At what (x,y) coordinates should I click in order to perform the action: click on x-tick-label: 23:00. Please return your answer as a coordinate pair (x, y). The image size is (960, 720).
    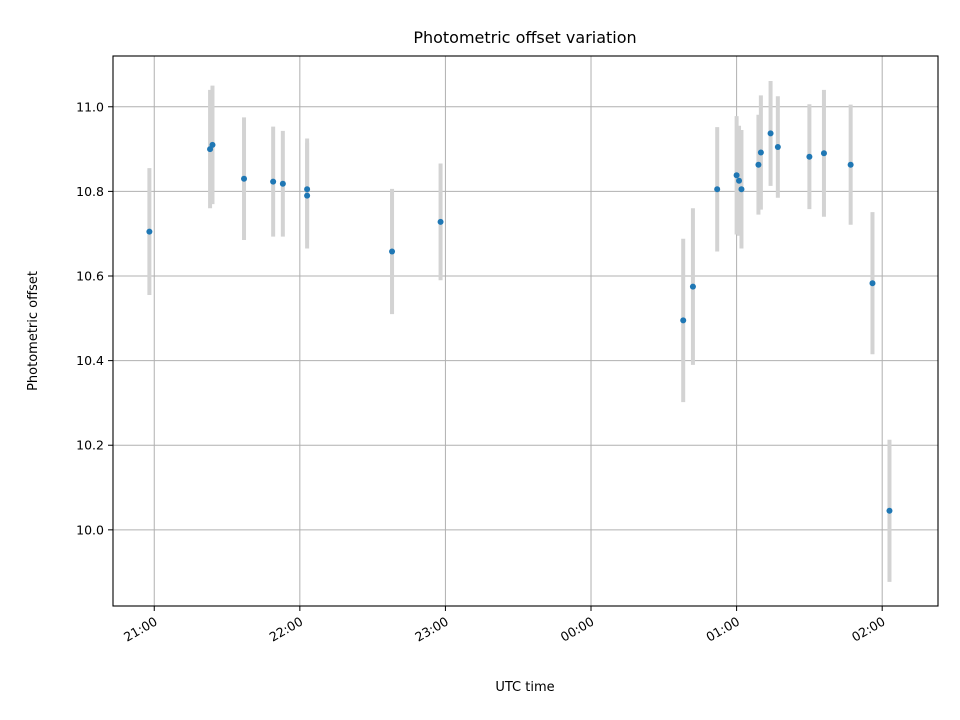
    Looking at the image, I should click on (431, 629).